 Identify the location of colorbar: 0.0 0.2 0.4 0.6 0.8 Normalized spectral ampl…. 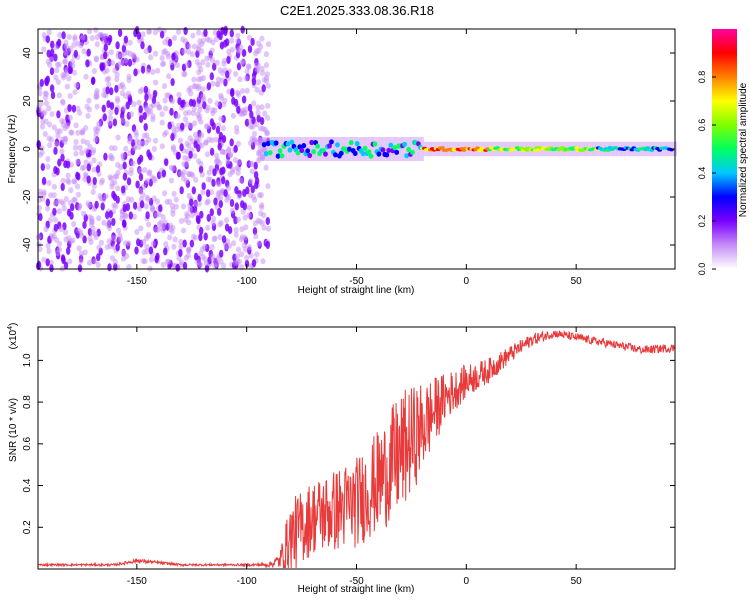
(723, 152).